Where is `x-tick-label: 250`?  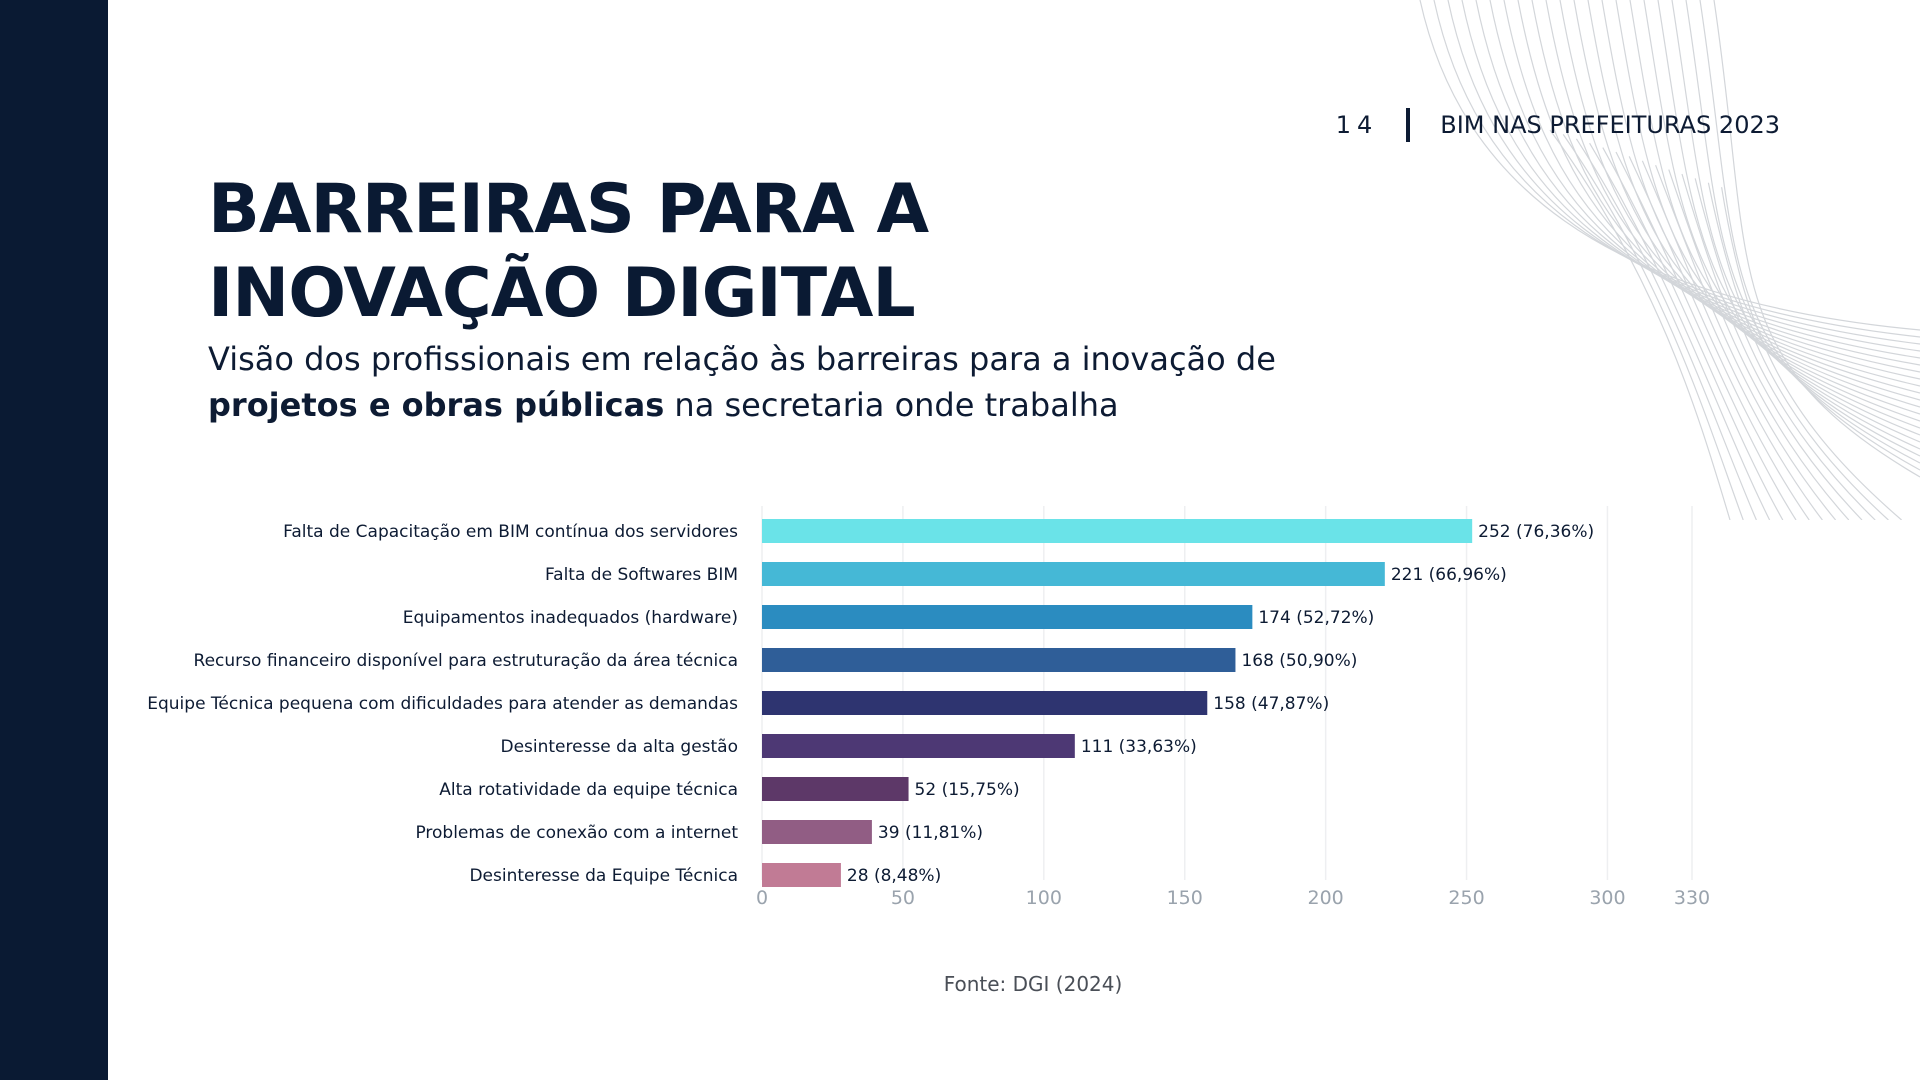
x-tick-label: 250 is located at coordinates (1466, 898).